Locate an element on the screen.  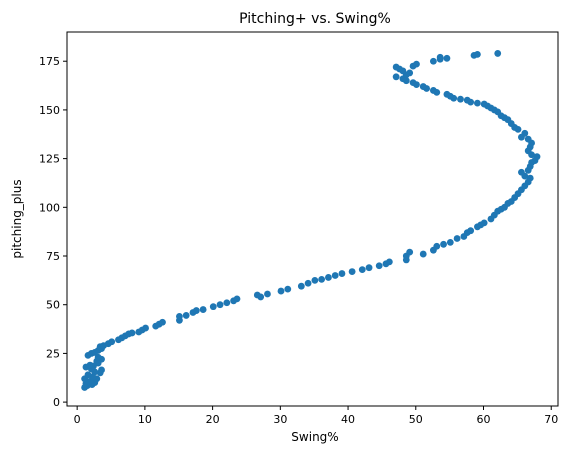
y-axis-label: pitching_plus is located at coordinates (17, 218).